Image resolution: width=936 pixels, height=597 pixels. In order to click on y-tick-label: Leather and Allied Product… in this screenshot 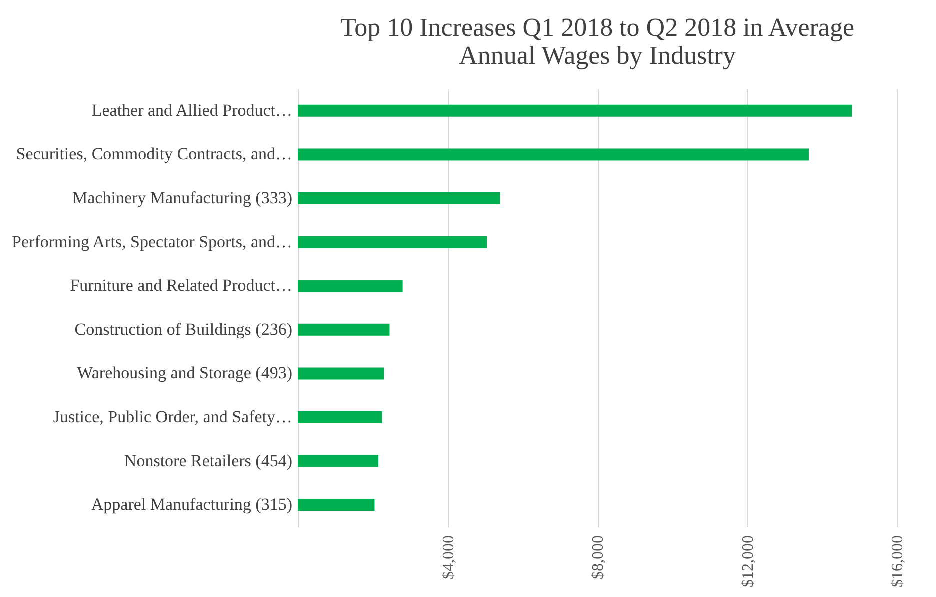, I will do `click(192, 110)`.